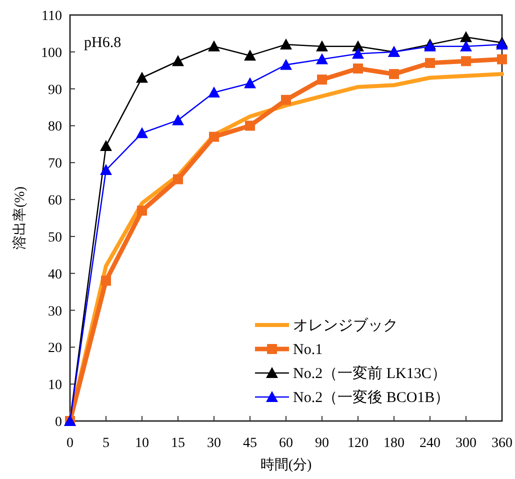  Describe the element at coordinates (51, 53) in the screenshot. I see `y-tick-label: 100` at that location.